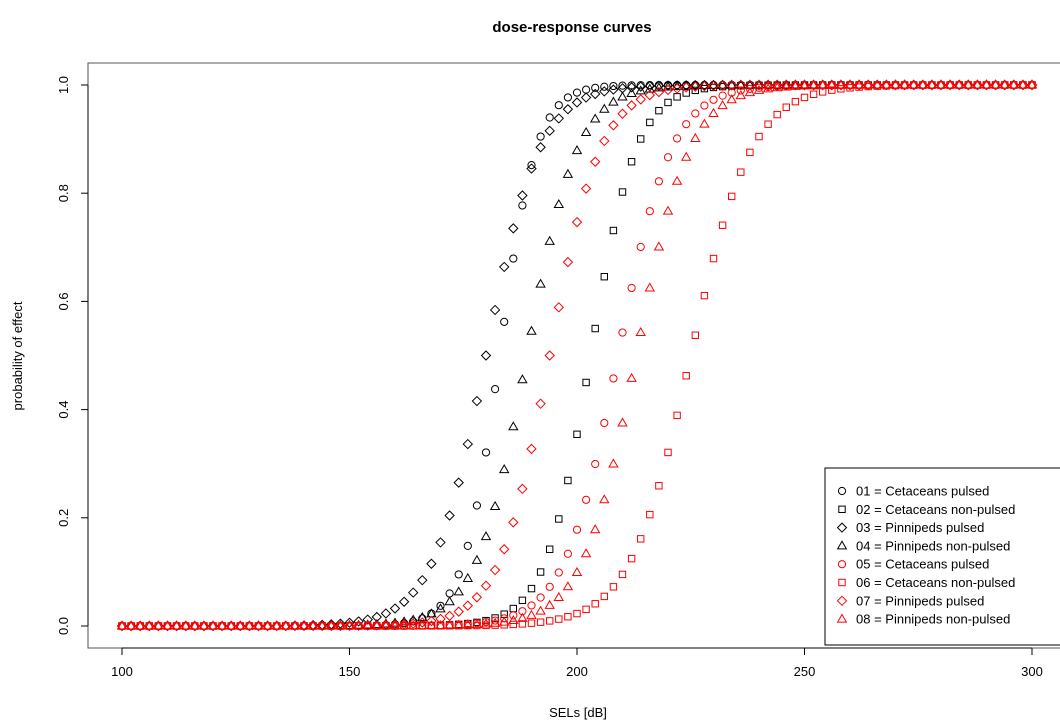 Image resolution: width=1060 pixels, height=725 pixels. Describe the element at coordinates (933, 619) in the screenshot. I see `legend-label: 08 = Pinnipeds non-pulsed` at that location.